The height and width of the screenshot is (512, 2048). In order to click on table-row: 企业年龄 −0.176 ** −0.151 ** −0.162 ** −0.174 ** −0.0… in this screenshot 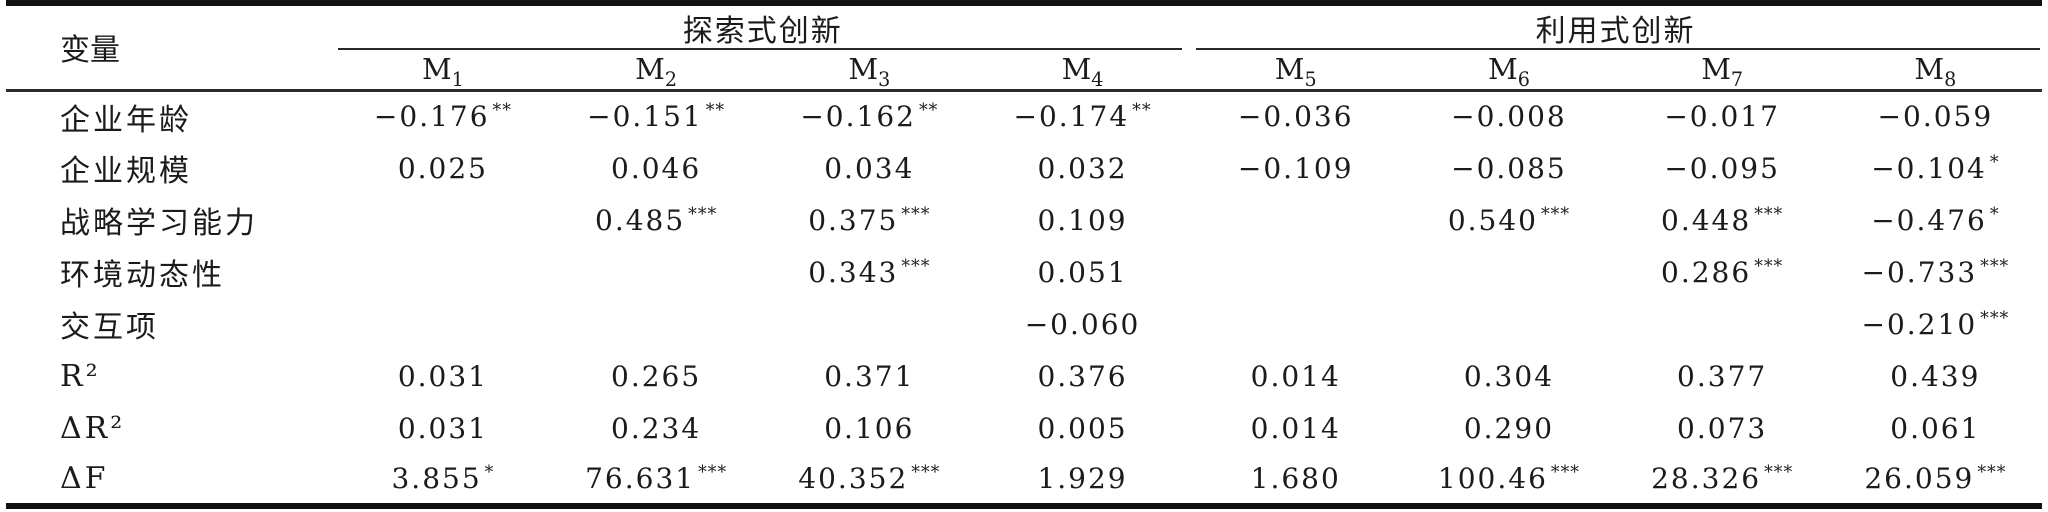, I will do `click(1024, 116)`.